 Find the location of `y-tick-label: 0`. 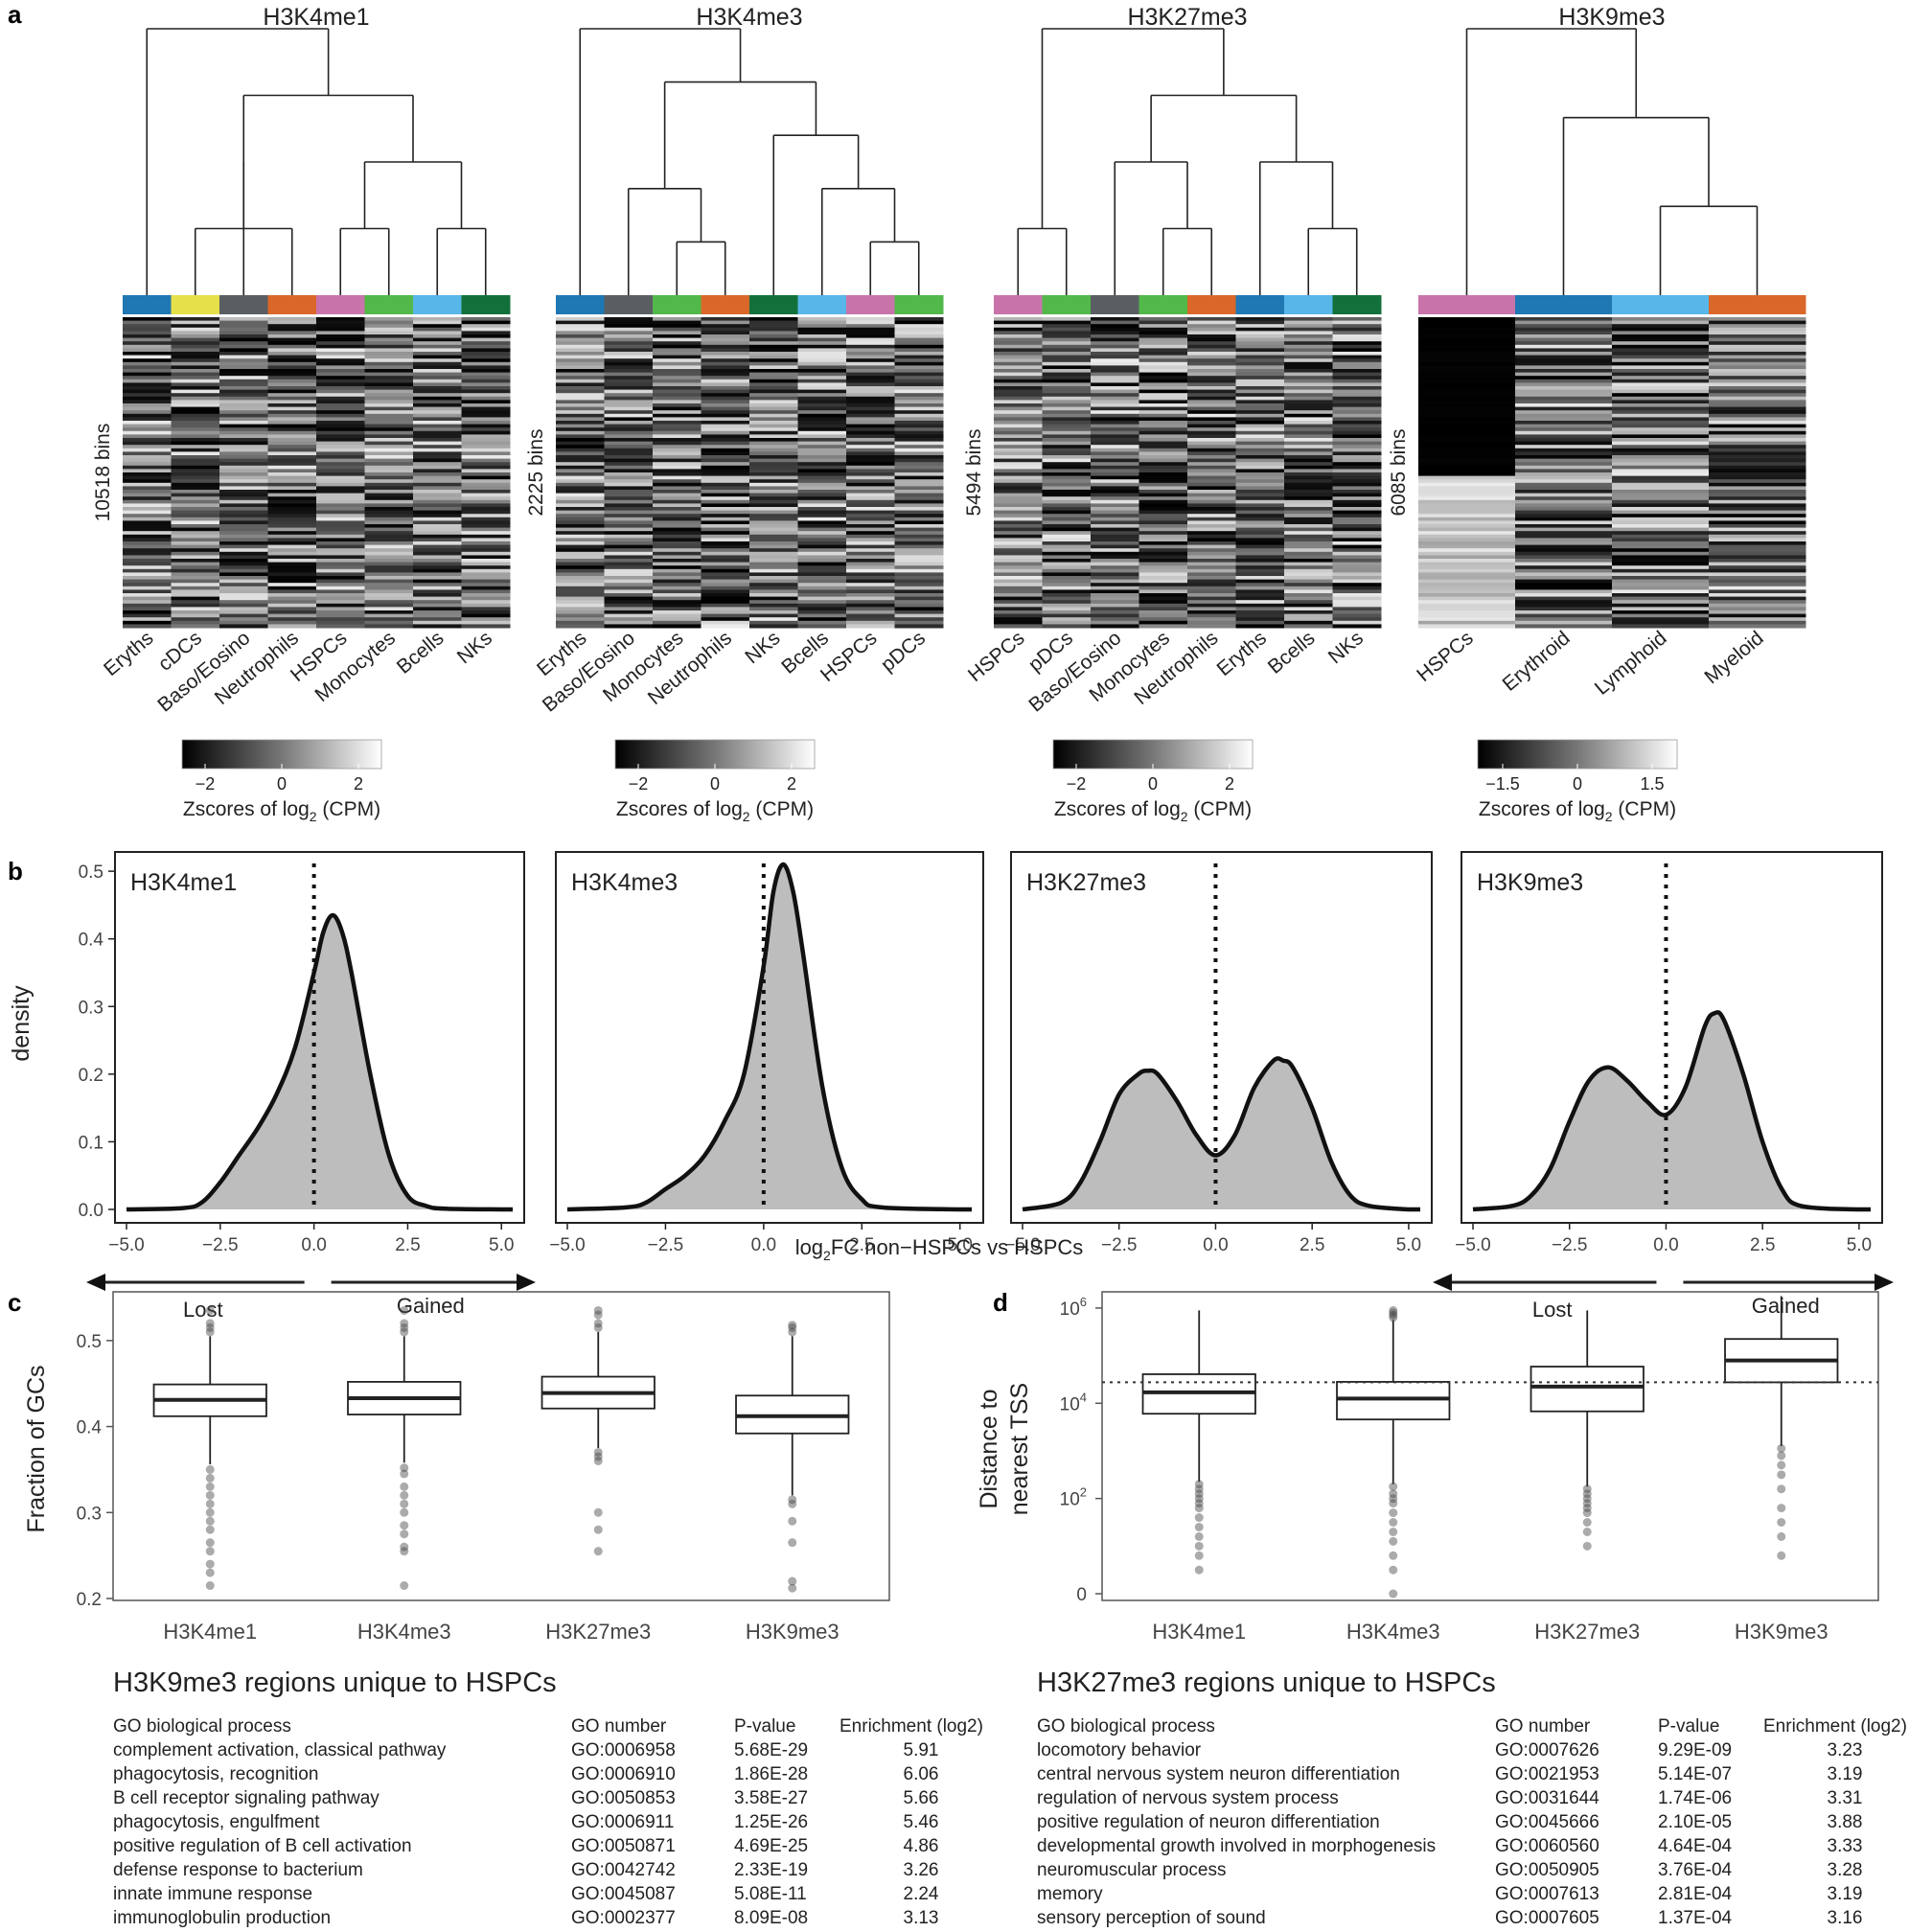

y-tick-label: 0 is located at coordinates (1081, 1595).